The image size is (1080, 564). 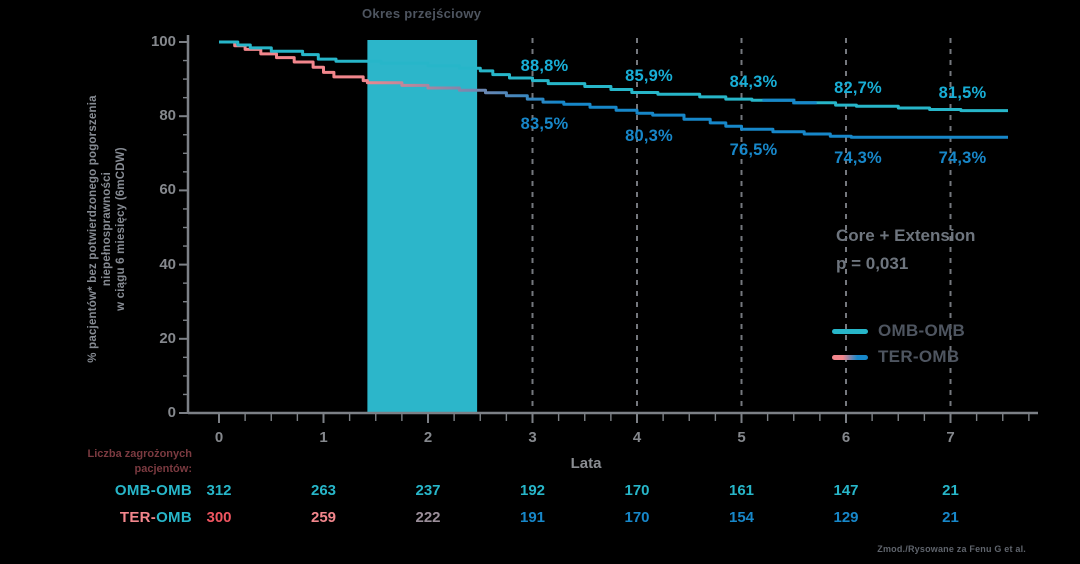 What do you see at coordinates (858, 158) in the screenshot?
I see `ter-omb-pct-label-year-6-3: 74,3%` at bounding box center [858, 158].